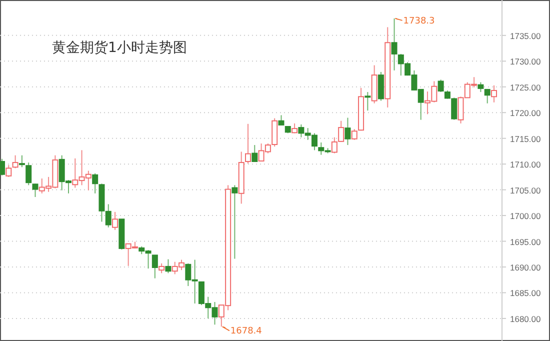 The width and height of the screenshot is (550, 341). What do you see at coordinates (525, 241) in the screenshot?
I see `y-tick-label: 1695.00` at bounding box center [525, 241].